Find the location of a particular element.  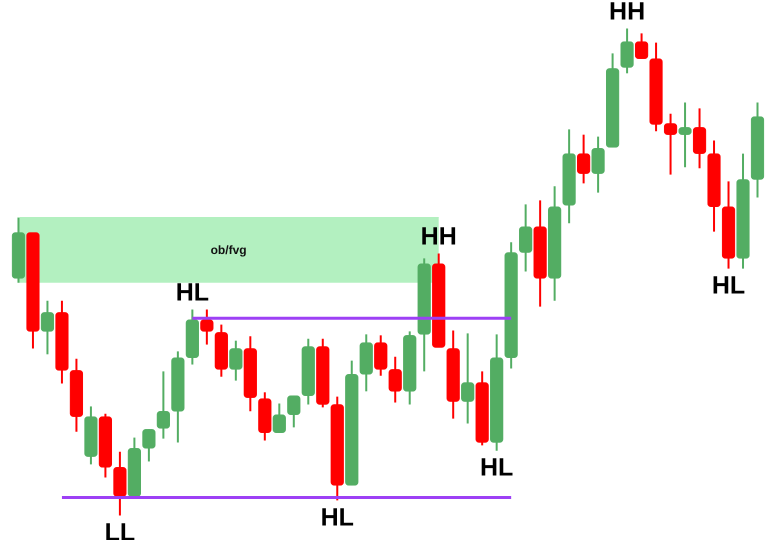

text: ob/fvg is located at coordinates (228, 250).